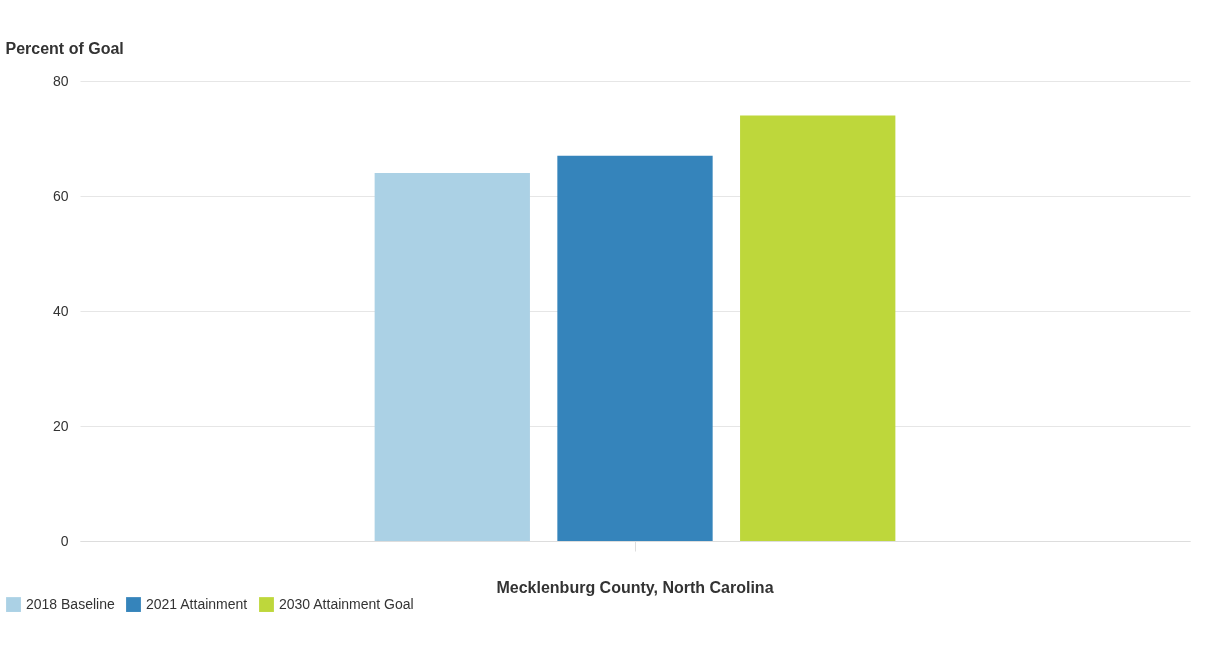 This screenshot has width=1209, height=670. Describe the element at coordinates (60, 195) in the screenshot. I see `y-tick-label: 60` at that location.